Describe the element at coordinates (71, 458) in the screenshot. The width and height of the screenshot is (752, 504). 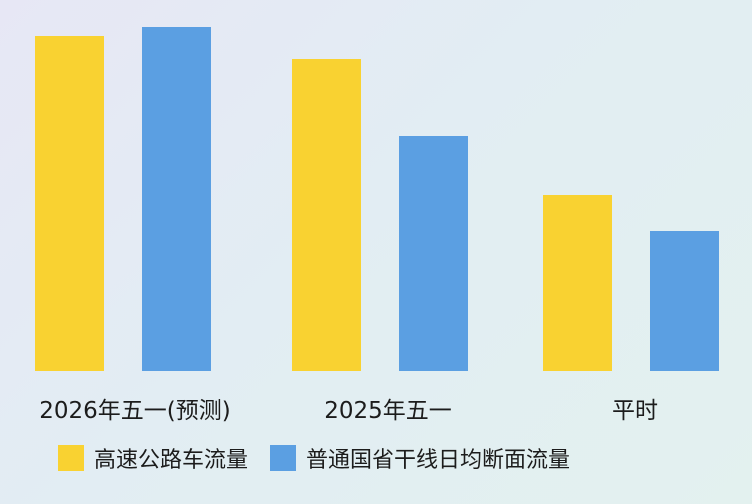
I see `legend-swatch-highway` at that location.